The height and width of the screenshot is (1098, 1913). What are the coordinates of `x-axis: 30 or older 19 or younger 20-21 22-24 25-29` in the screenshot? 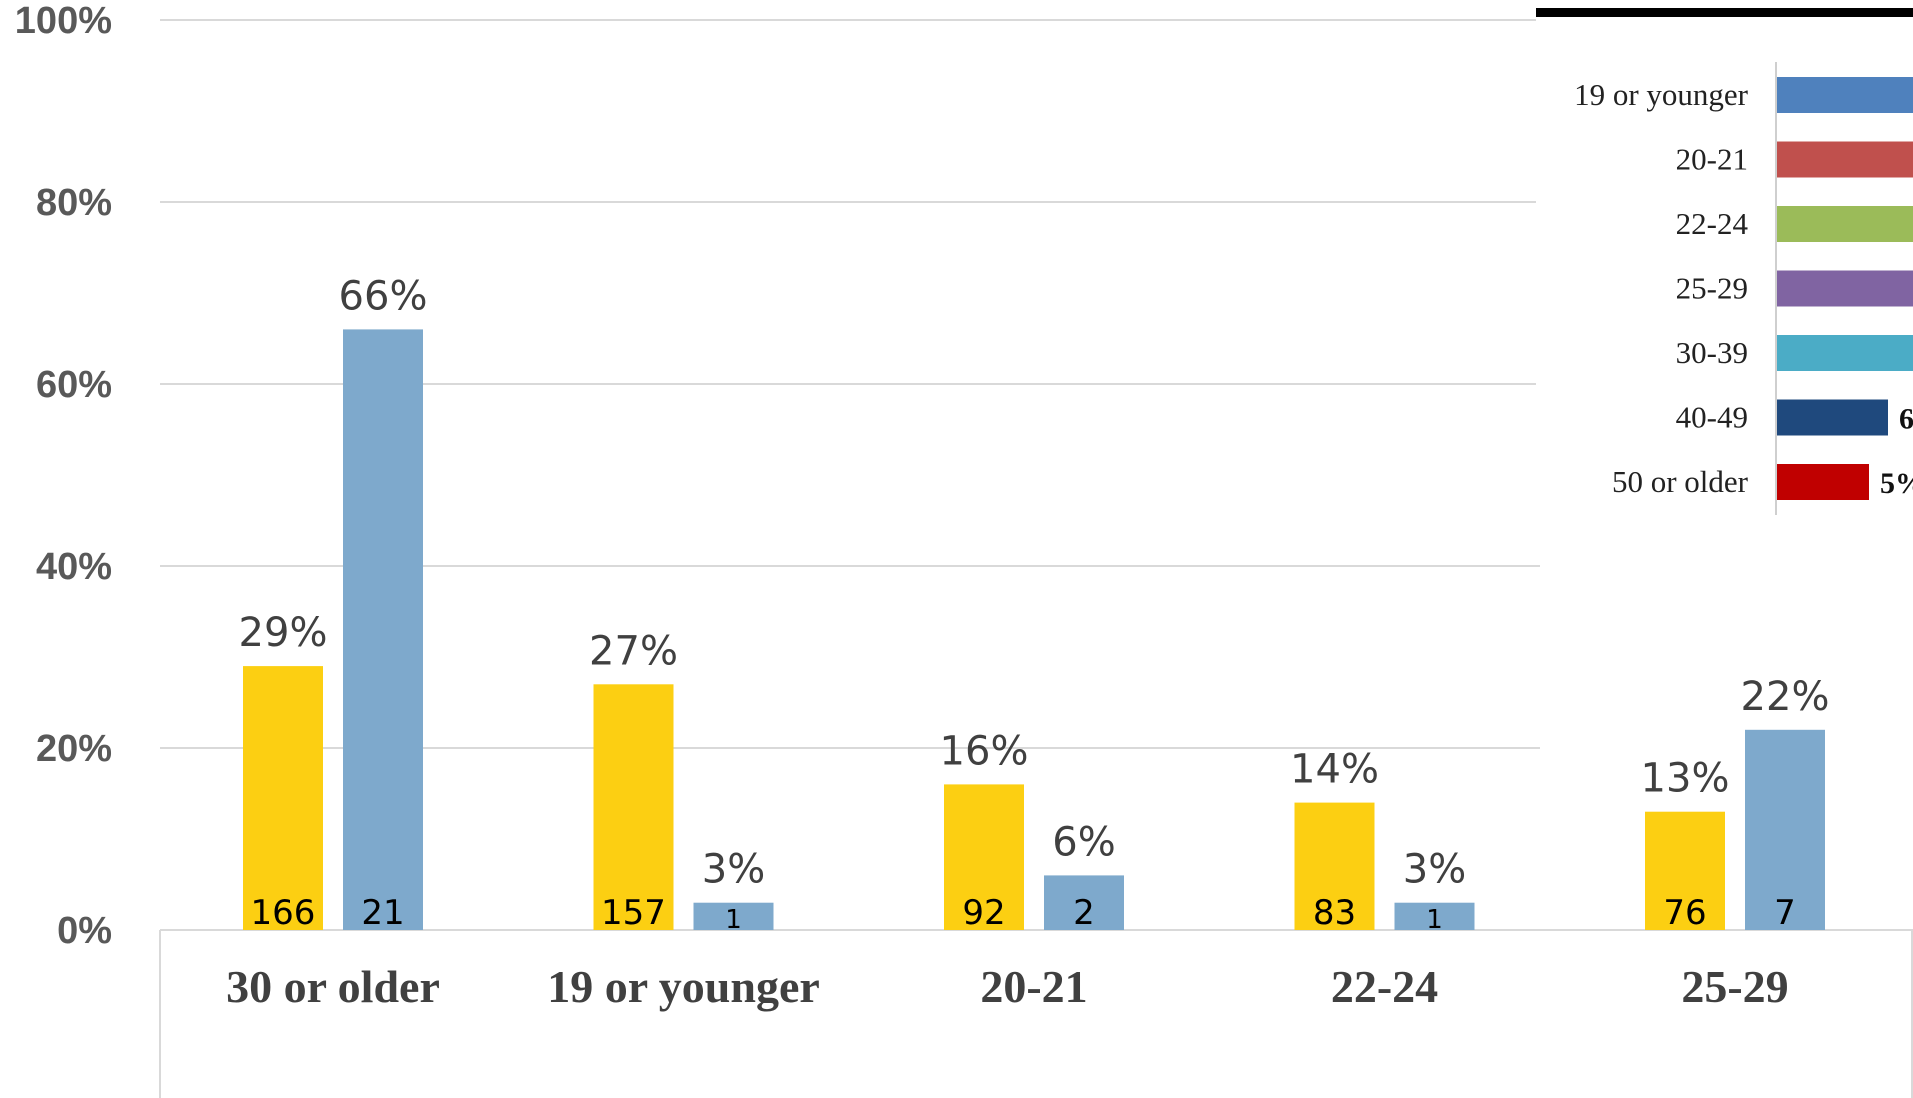 It's located at (1007, 986).